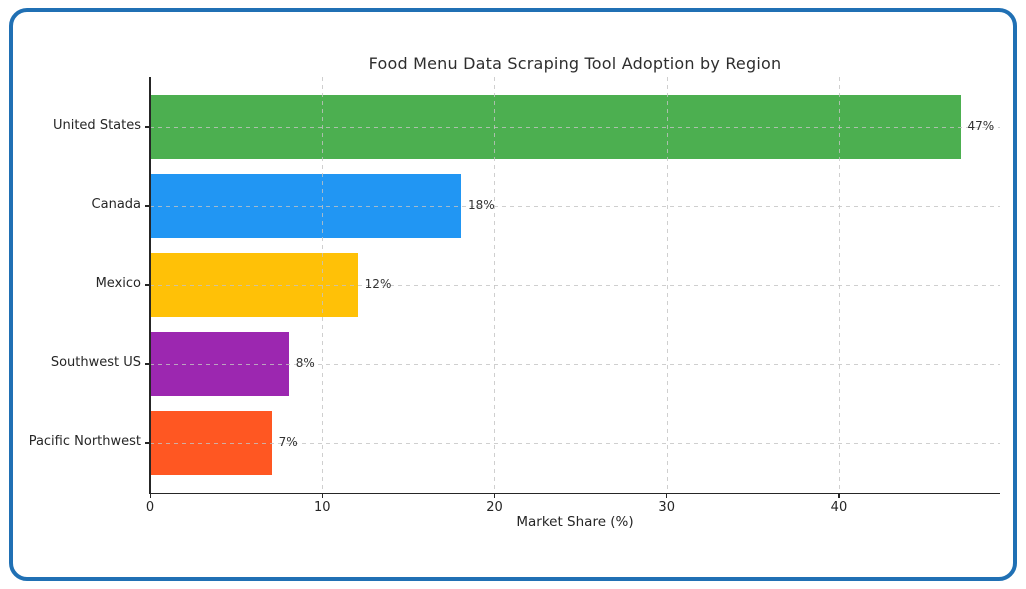 This screenshot has width=1026, height=589. I want to click on bar-value-label: 47%, so click(981, 126).